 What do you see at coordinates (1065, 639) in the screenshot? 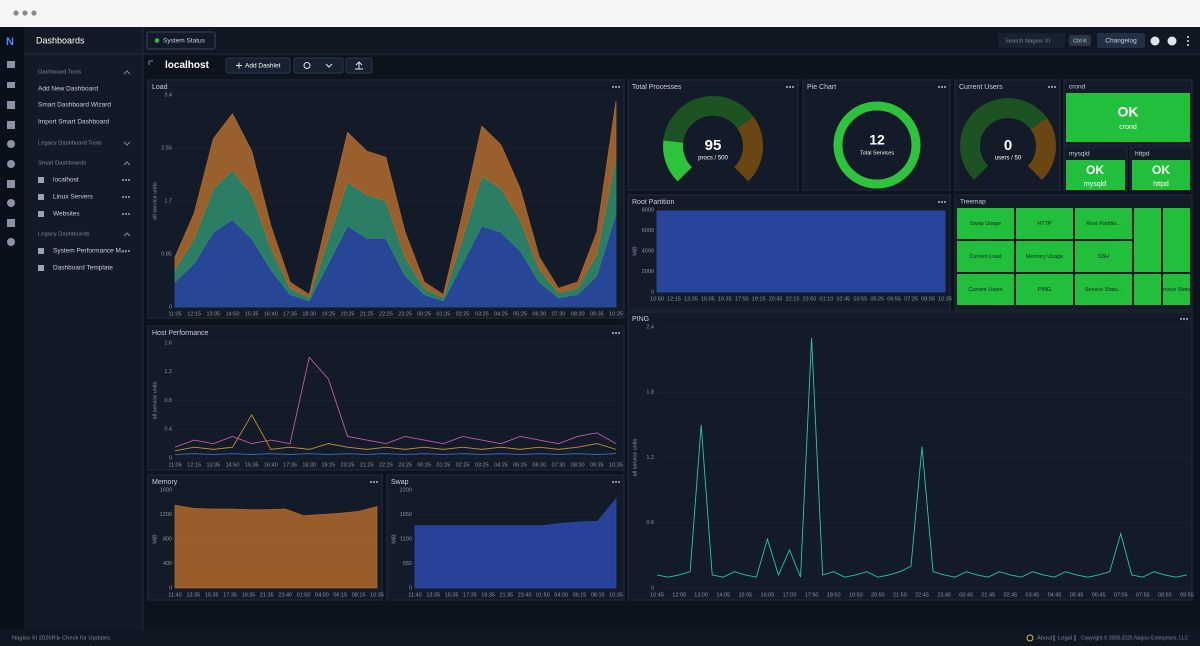
I see `footer-link: Legal` at bounding box center [1065, 639].